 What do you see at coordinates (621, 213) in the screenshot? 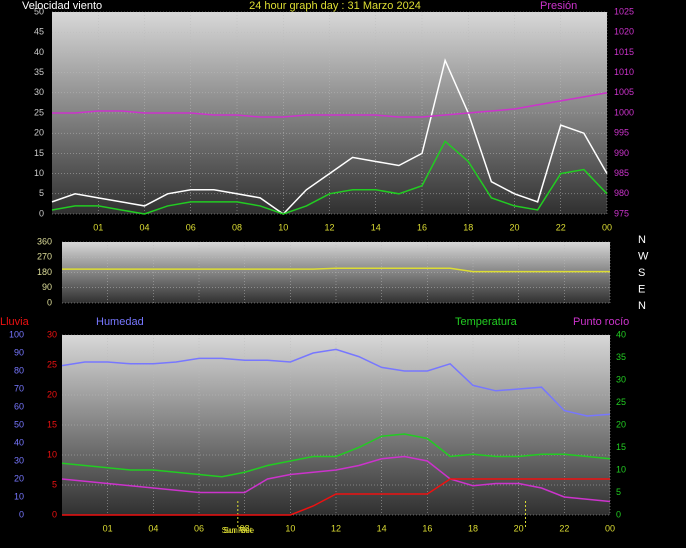
I see `y2-tick-label: 975` at bounding box center [621, 213].